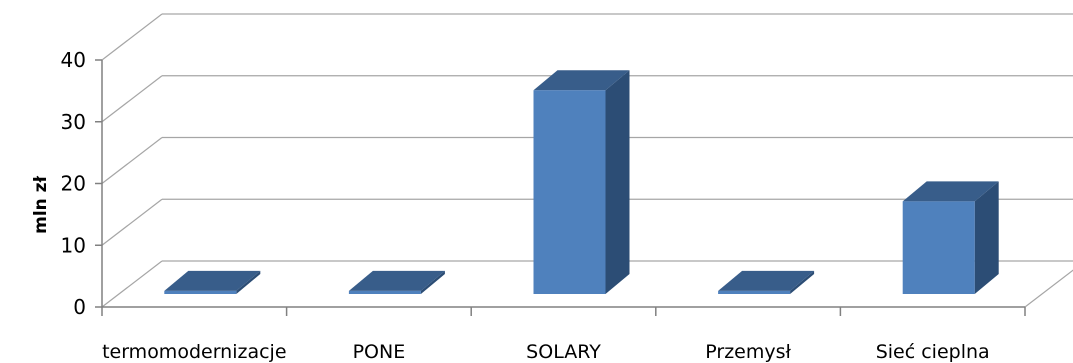 This screenshot has height=363, width=1073. Describe the element at coordinates (933, 352) in the screenshot. I see `x-tick-label: Sieć cieplna` at that location.